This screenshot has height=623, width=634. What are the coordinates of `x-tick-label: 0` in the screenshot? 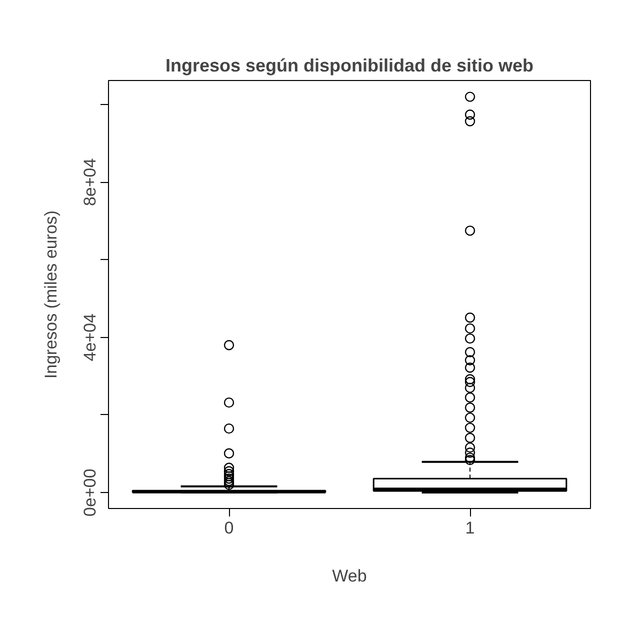 It's located at (229, 528).